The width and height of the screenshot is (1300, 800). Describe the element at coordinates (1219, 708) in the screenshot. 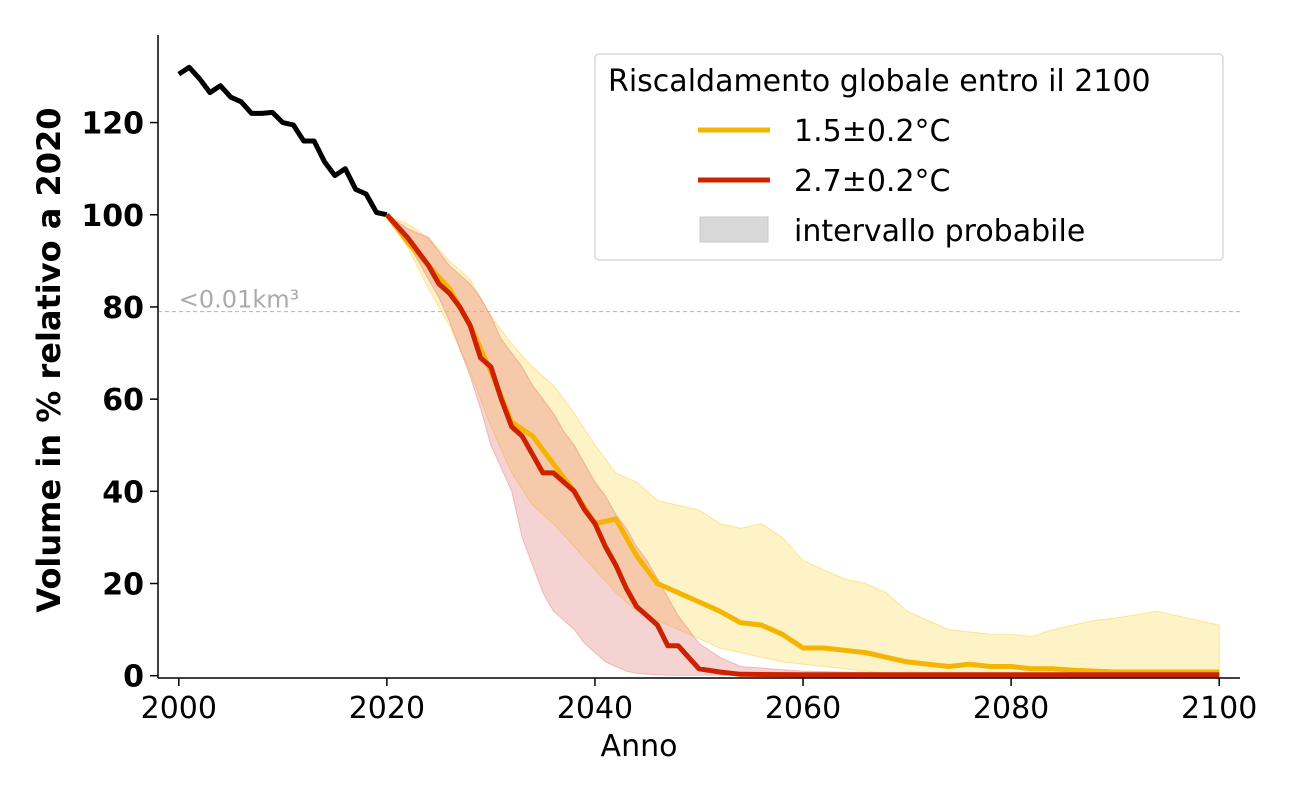

I see `x-tick-label: 2100` at that location.